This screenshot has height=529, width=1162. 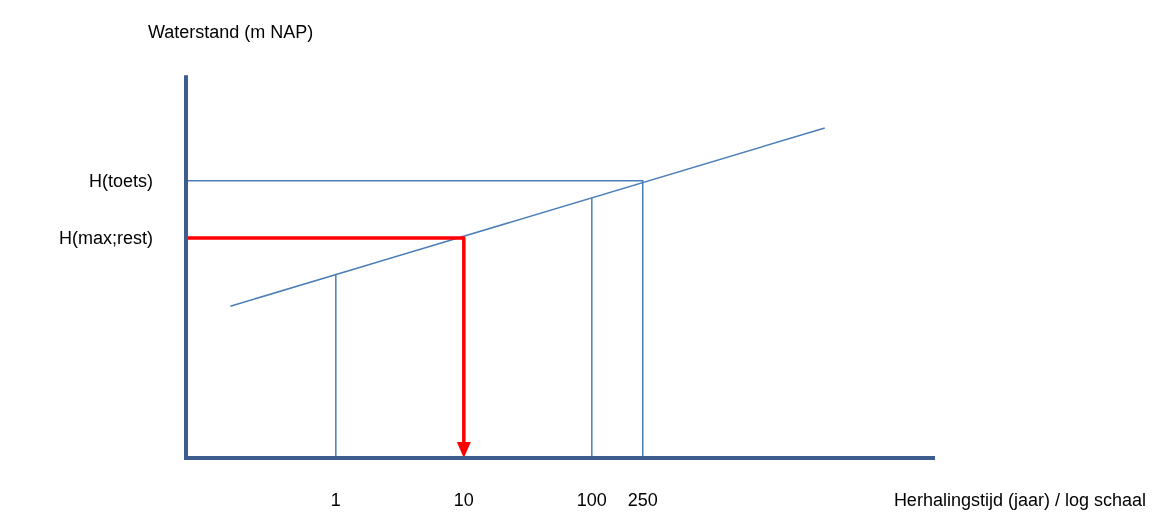 What do you see at coordinates (120, 181) in the screenshot?
I see `annotation: H(toets)` at bounding box center [120, 181].